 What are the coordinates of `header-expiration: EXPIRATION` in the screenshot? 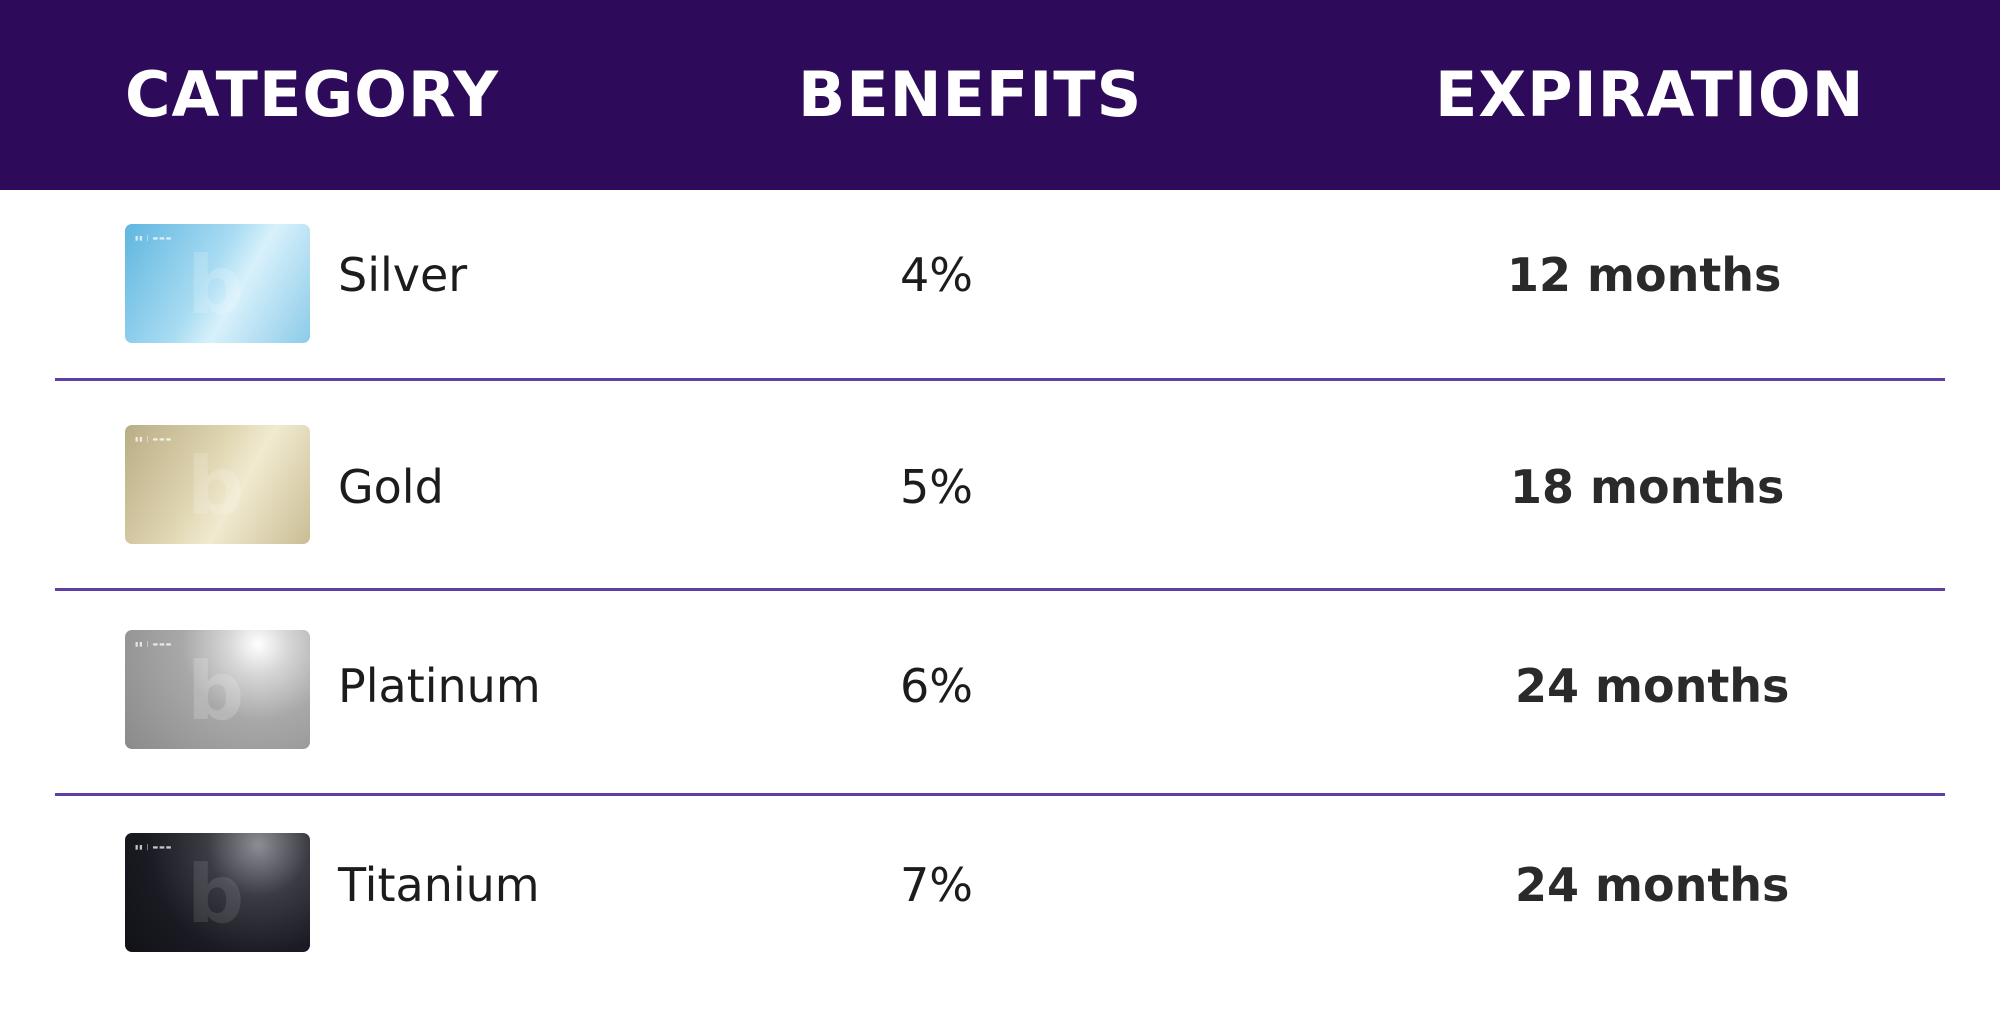 It's located at (1650, 94).